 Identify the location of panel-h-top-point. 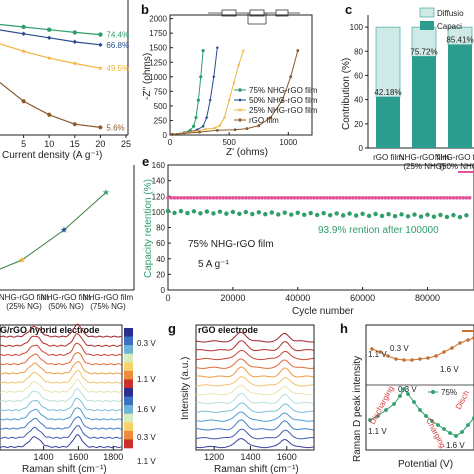
(452, 348).